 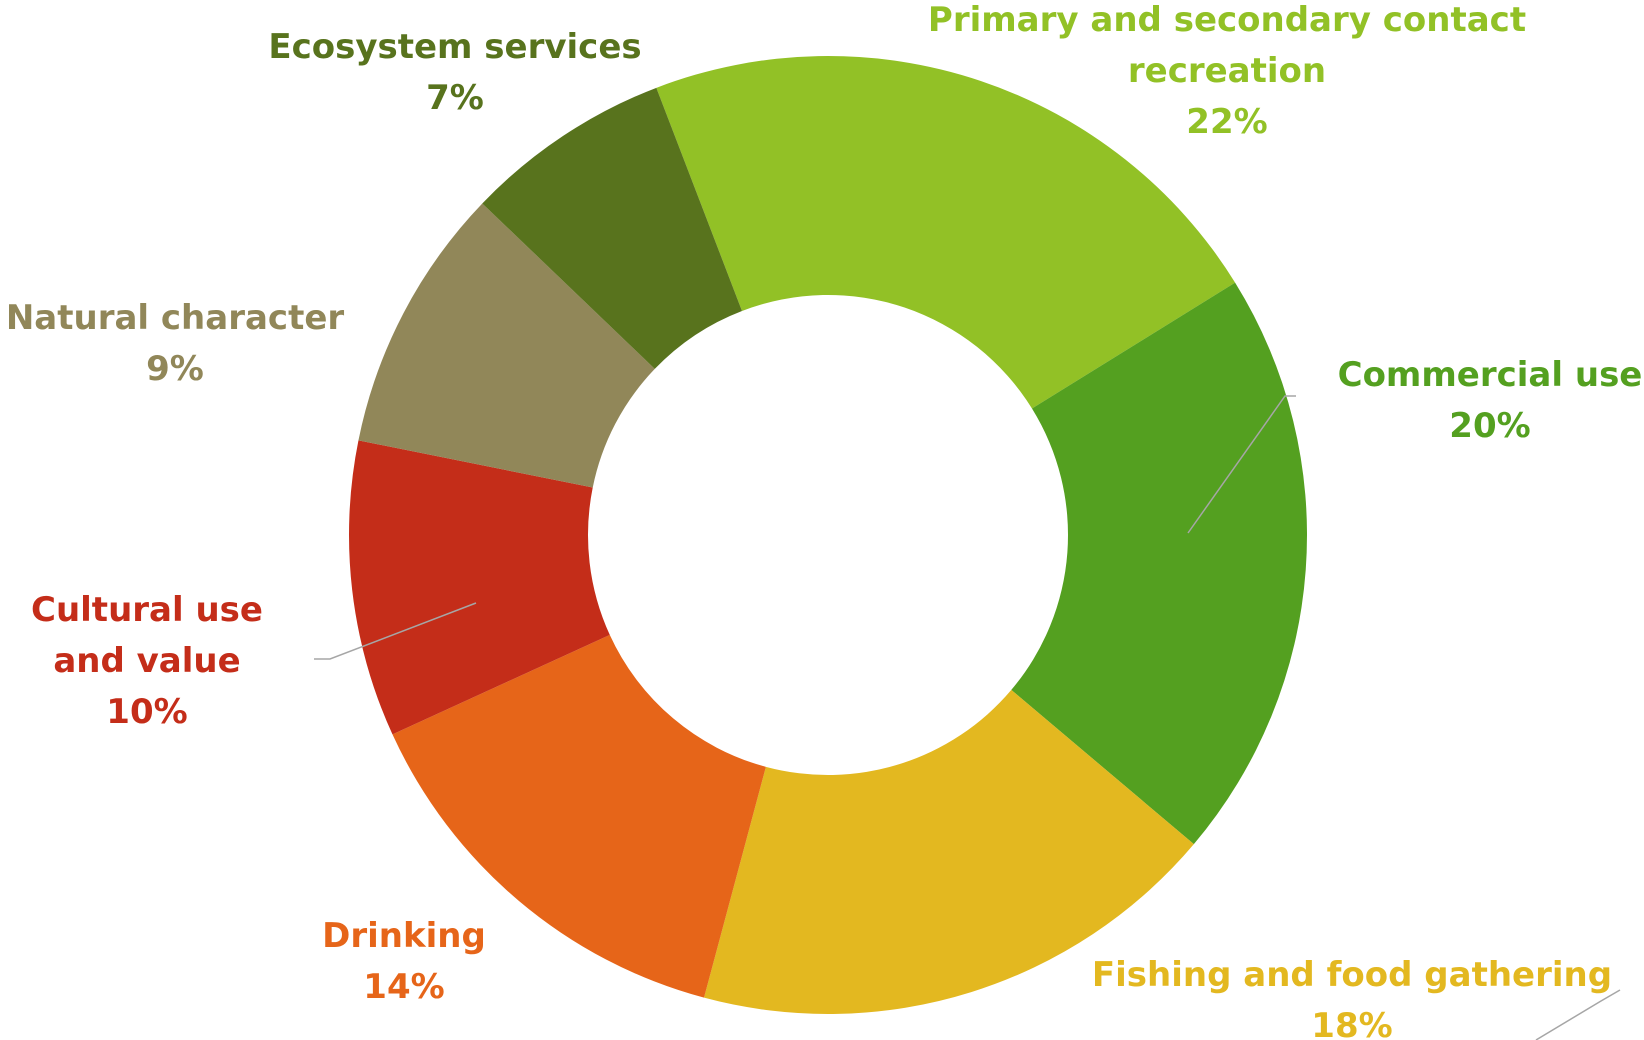 I want to click on slice-category-label: Commercial use, so click(x=1490, y=375).